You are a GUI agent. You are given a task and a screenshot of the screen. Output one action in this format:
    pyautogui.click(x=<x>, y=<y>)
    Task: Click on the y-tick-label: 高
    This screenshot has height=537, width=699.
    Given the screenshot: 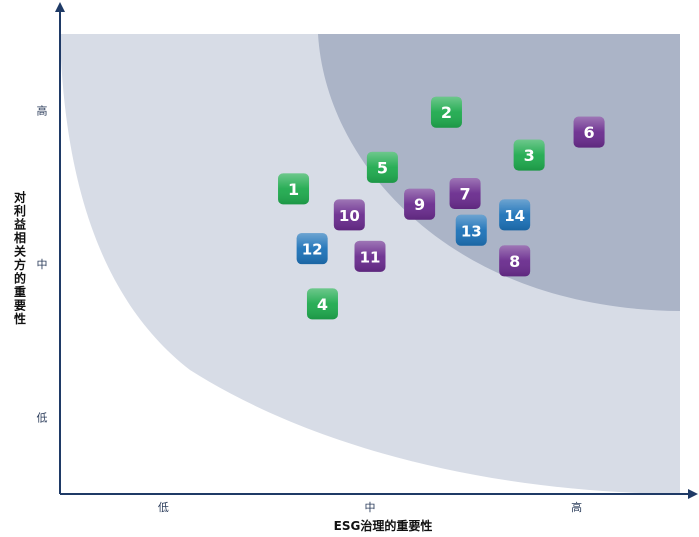 What is the action you would take?
    pyautogui.click(x=42, y=111)
    